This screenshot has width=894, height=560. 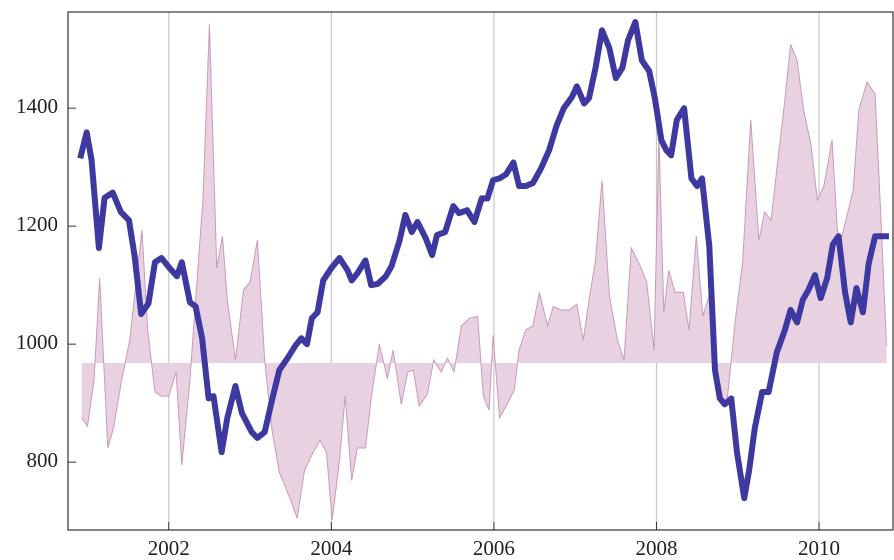 I want to click on y-tick-label: 1400, so click(x=37, y=106).